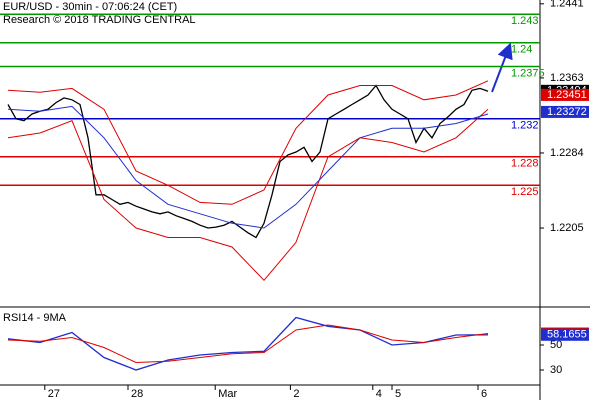 The height and width of the screenshot is (400, 590). Describe the element at coordinates (227, 394) in the screenshot. I see `x-tick-label: Mar` at that location.